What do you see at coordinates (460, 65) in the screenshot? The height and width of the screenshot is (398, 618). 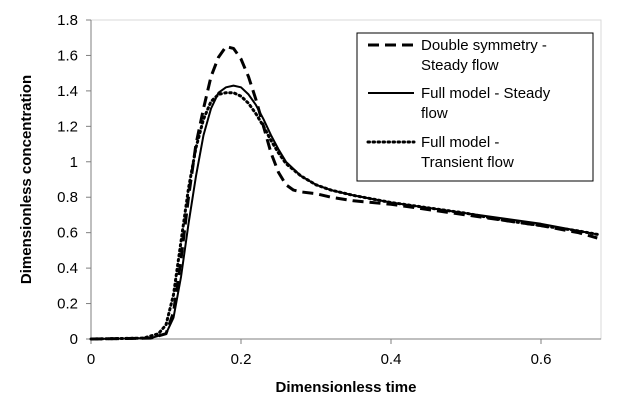 I see `legend-label: Steady flow` at bounding box center [460, 65].